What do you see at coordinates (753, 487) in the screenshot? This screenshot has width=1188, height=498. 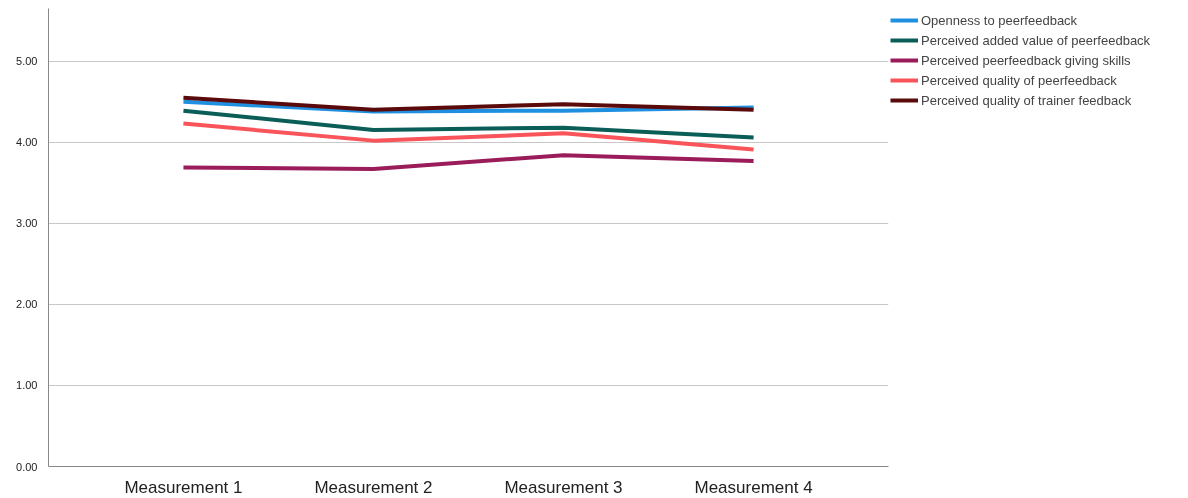 I see `x-tick-label: Measurement 4` at bounding box center [753, 487].